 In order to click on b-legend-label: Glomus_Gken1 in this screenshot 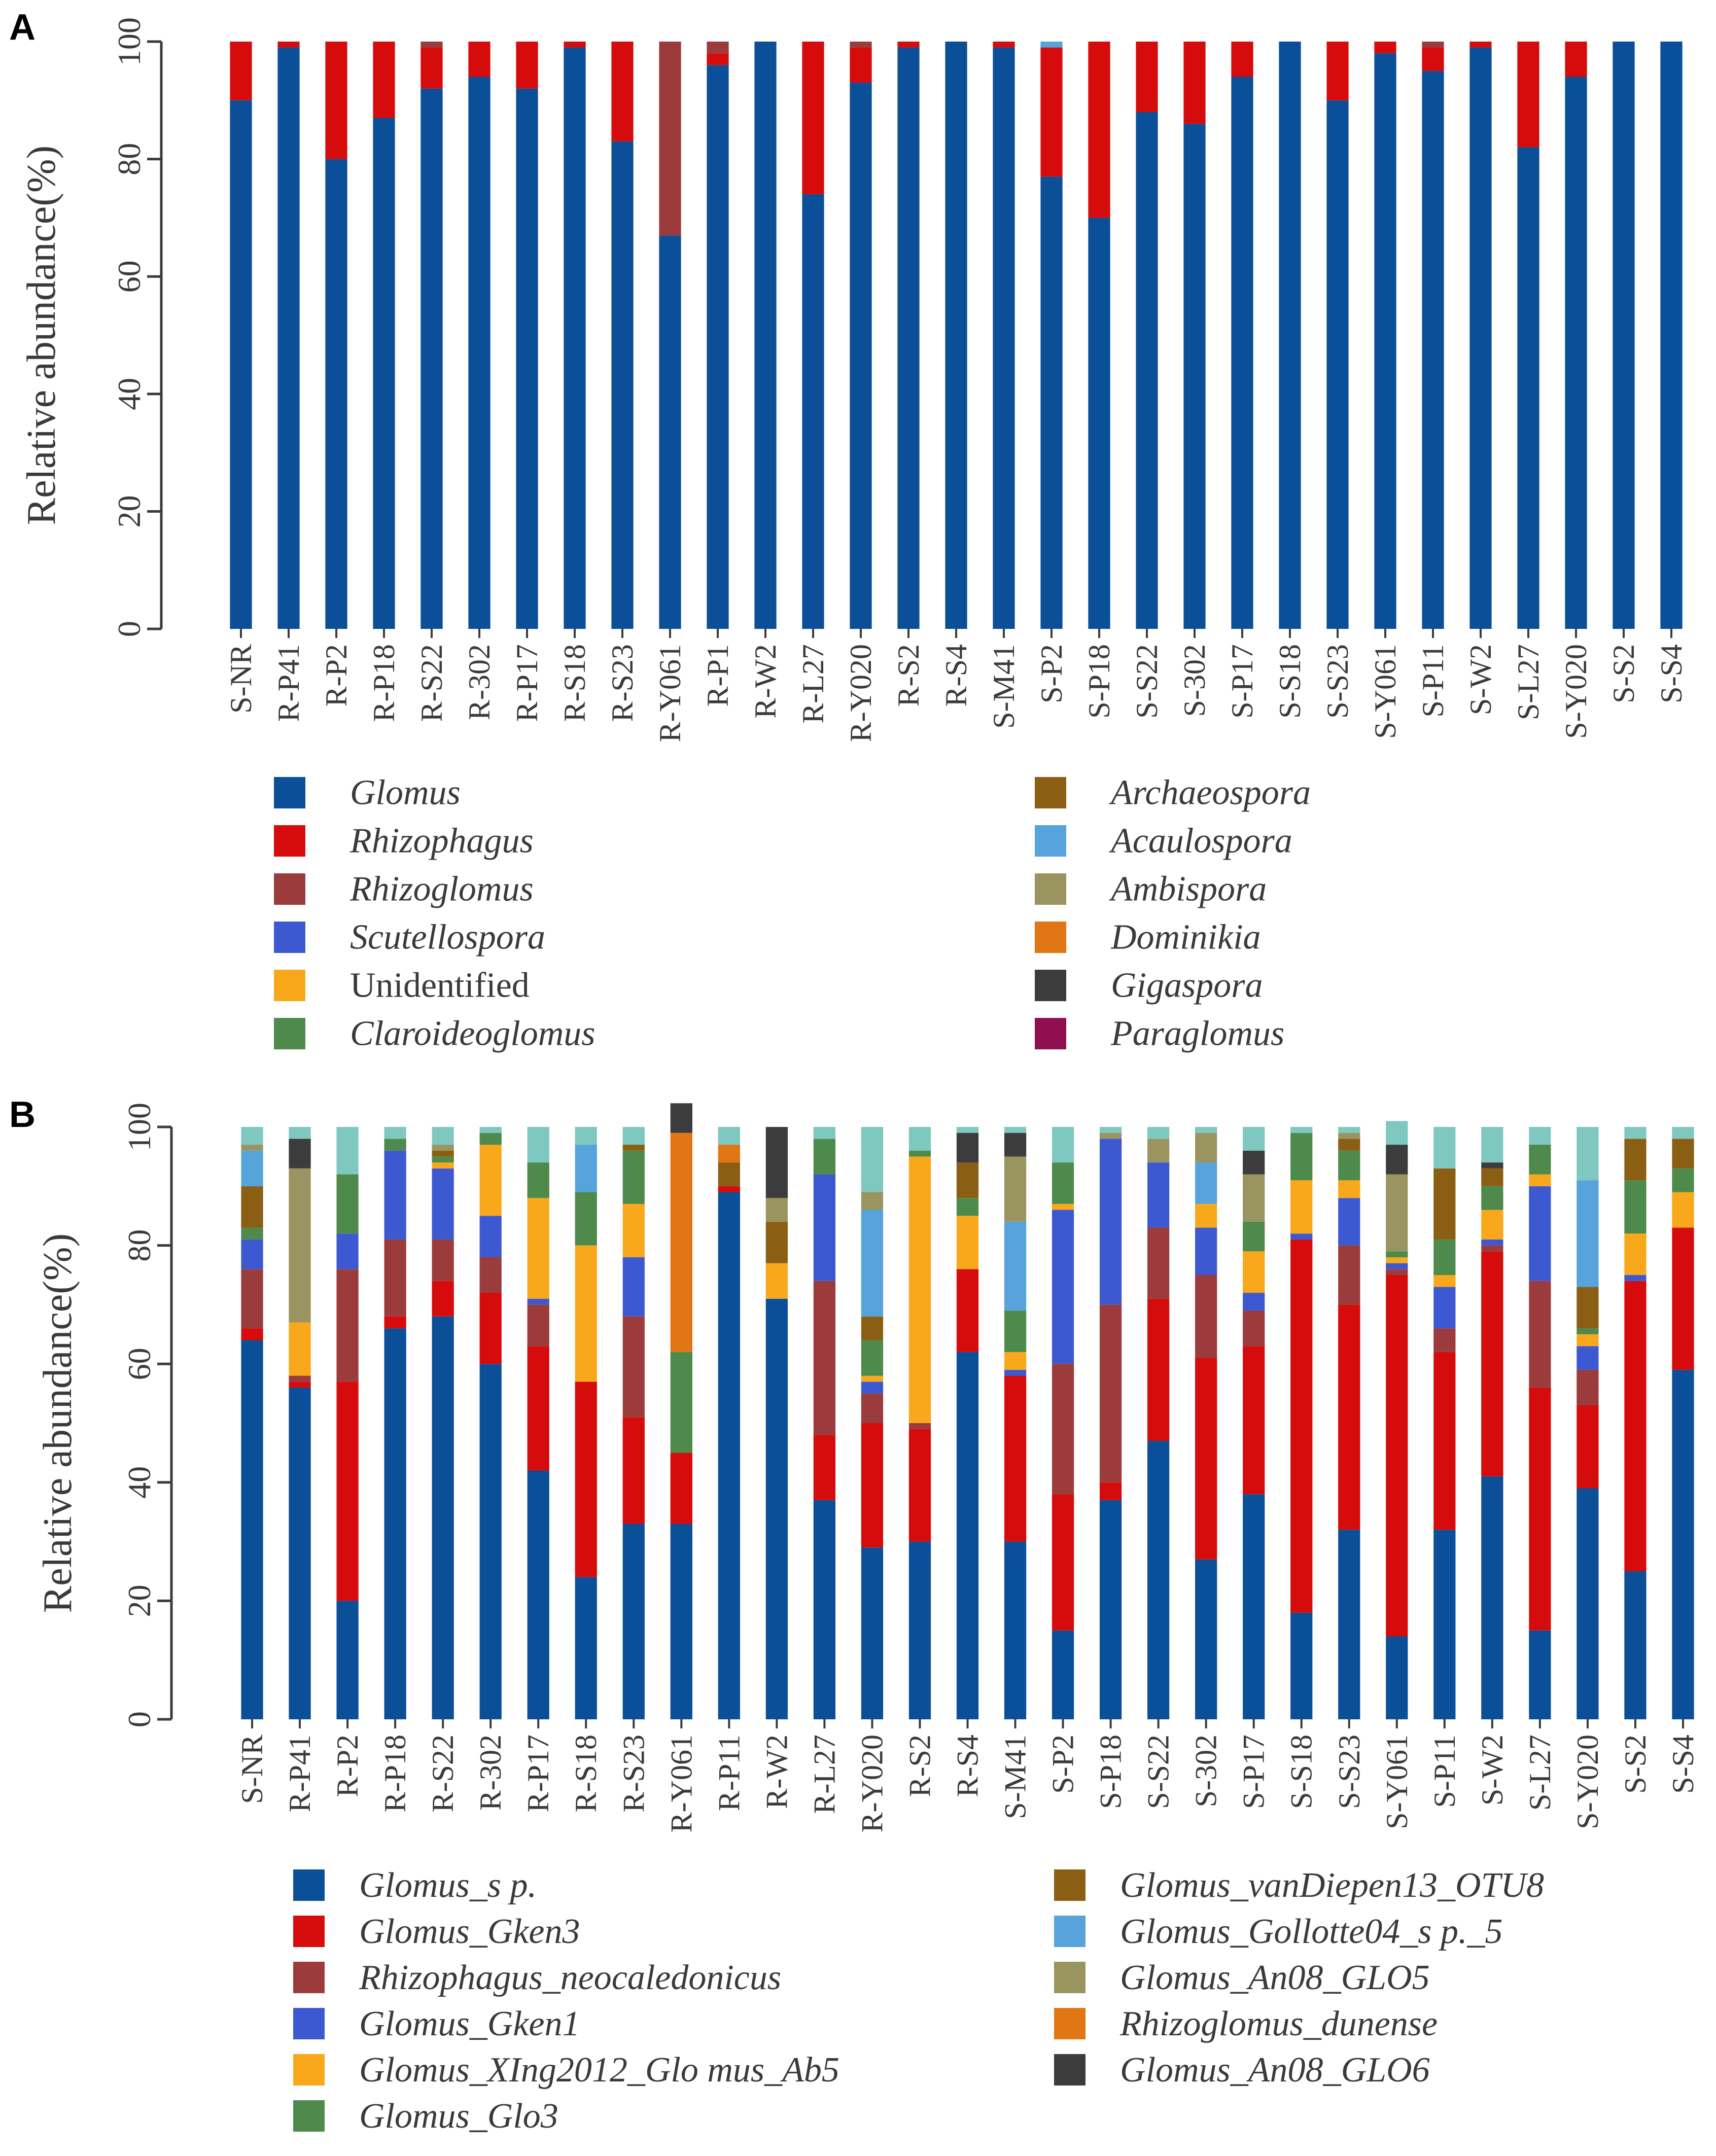, I will do `click(469, 2023)`.